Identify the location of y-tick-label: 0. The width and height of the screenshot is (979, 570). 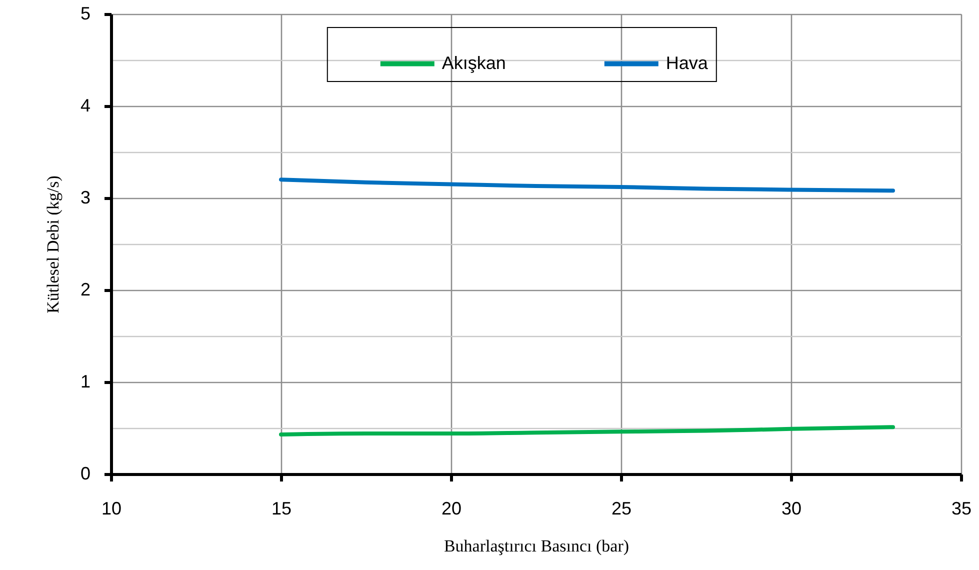
(85, 474).